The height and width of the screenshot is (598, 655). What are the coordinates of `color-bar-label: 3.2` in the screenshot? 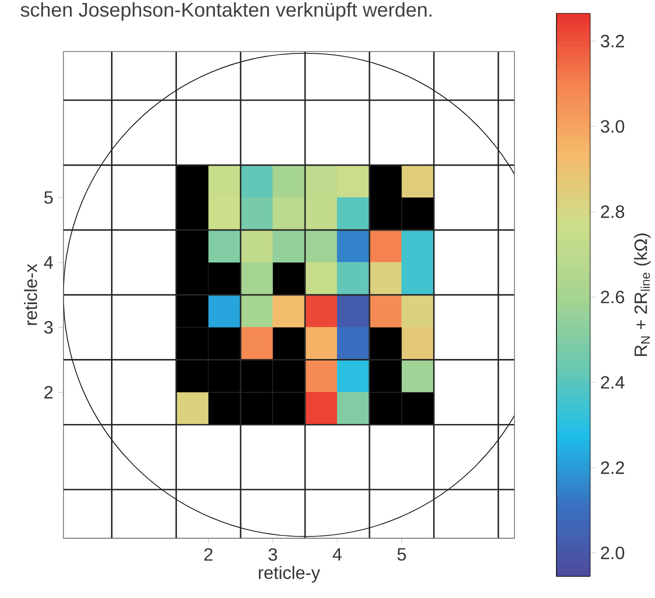 It's located at (612, 41).